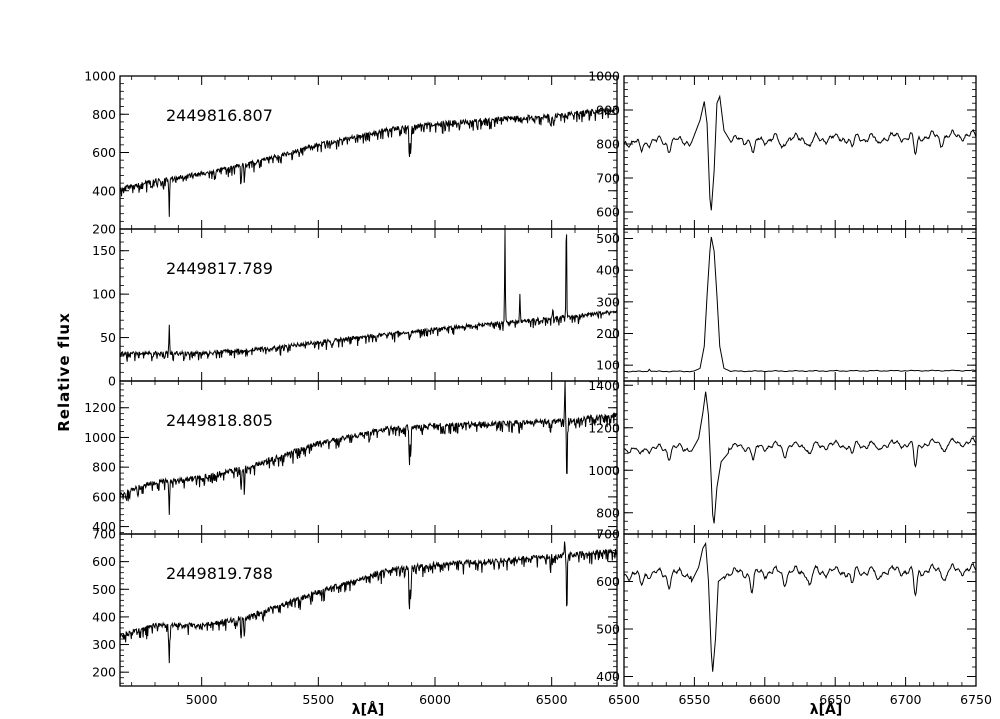 This screenshot has width=1000, height=719. What do you see at coordinates (826, 709) in the screenshot?
I see `x-axis-label-right: λ[Å]` at bounding box center [826, 709].